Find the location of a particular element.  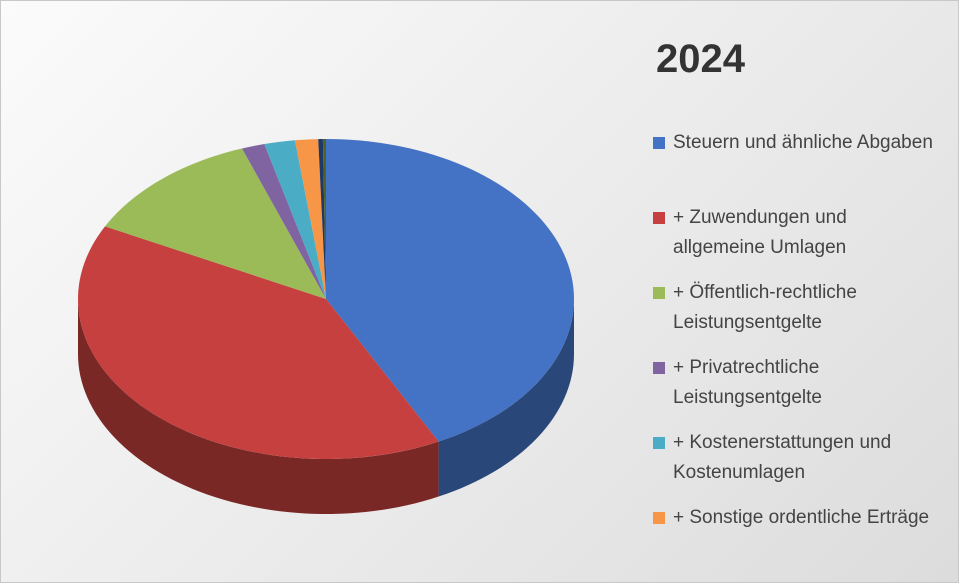

legend-label: + Sonstige ordentliche Erträge is located at coordinates (801, 517).